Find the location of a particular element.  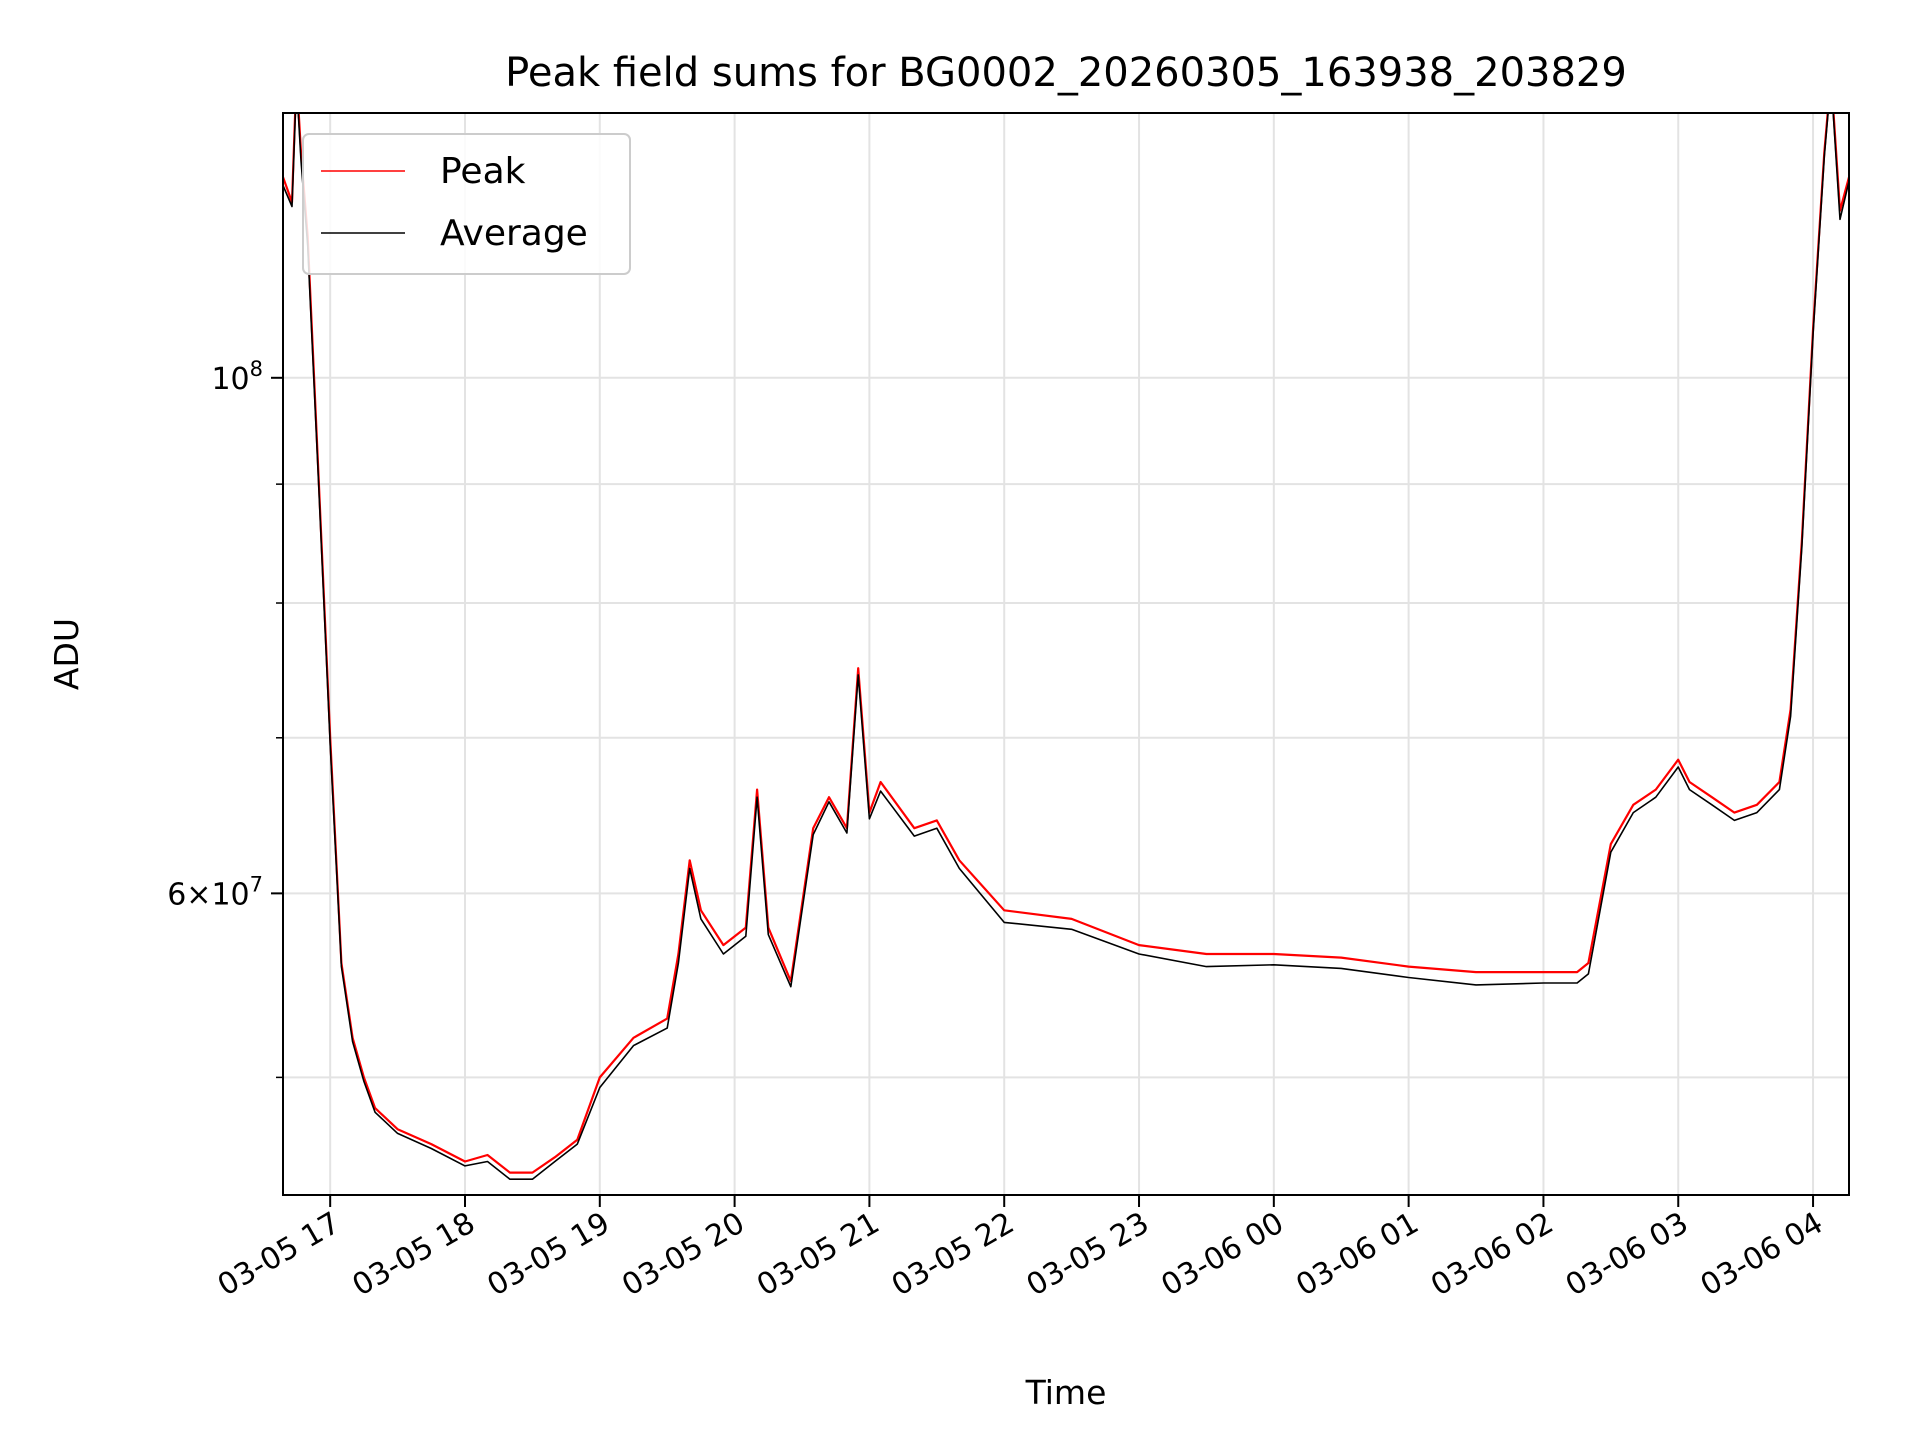

legend-label-average: Average is located at coordinates (514, 233).